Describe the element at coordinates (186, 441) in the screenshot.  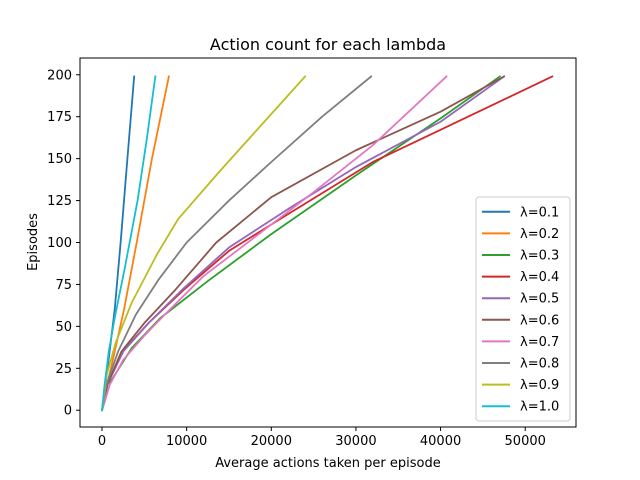
I see `x-tick-label: 10000` at that location.